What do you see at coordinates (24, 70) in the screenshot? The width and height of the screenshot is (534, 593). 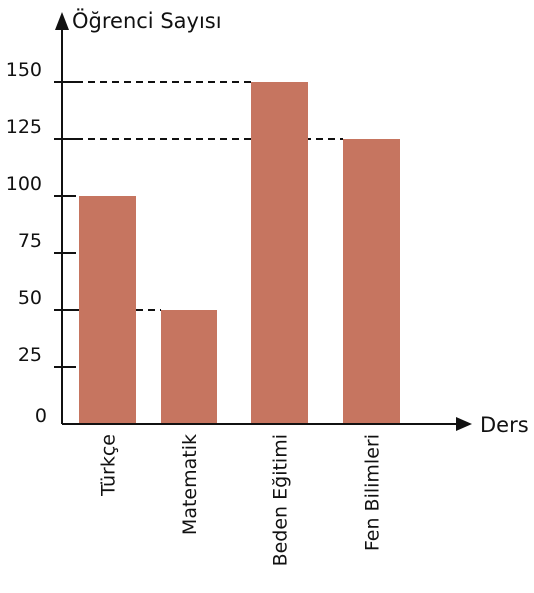 I see `y-tick-label: 150` at bounding box center [24, 70].